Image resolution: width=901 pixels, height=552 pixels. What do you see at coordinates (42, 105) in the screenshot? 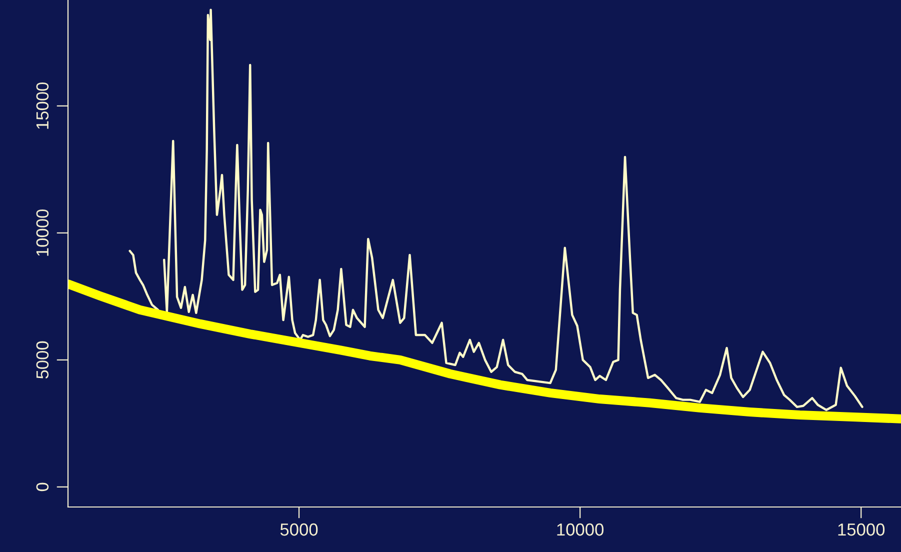
I see `y-tick-label: 15000` at bounding box center [42, 105].